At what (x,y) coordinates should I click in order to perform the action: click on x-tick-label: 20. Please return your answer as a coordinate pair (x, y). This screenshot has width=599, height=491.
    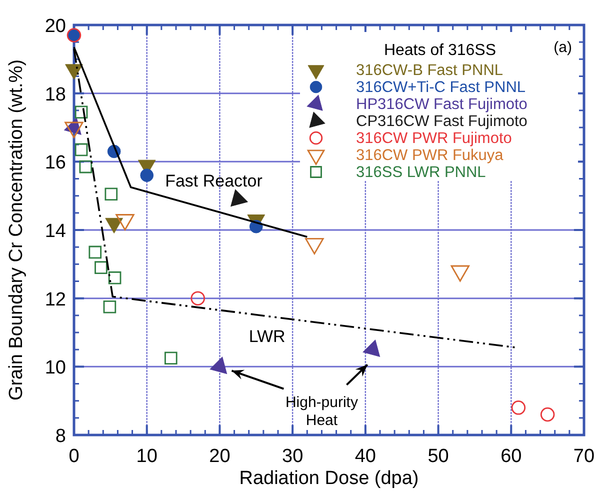
    Looking at the image, I should click on (219, 456).